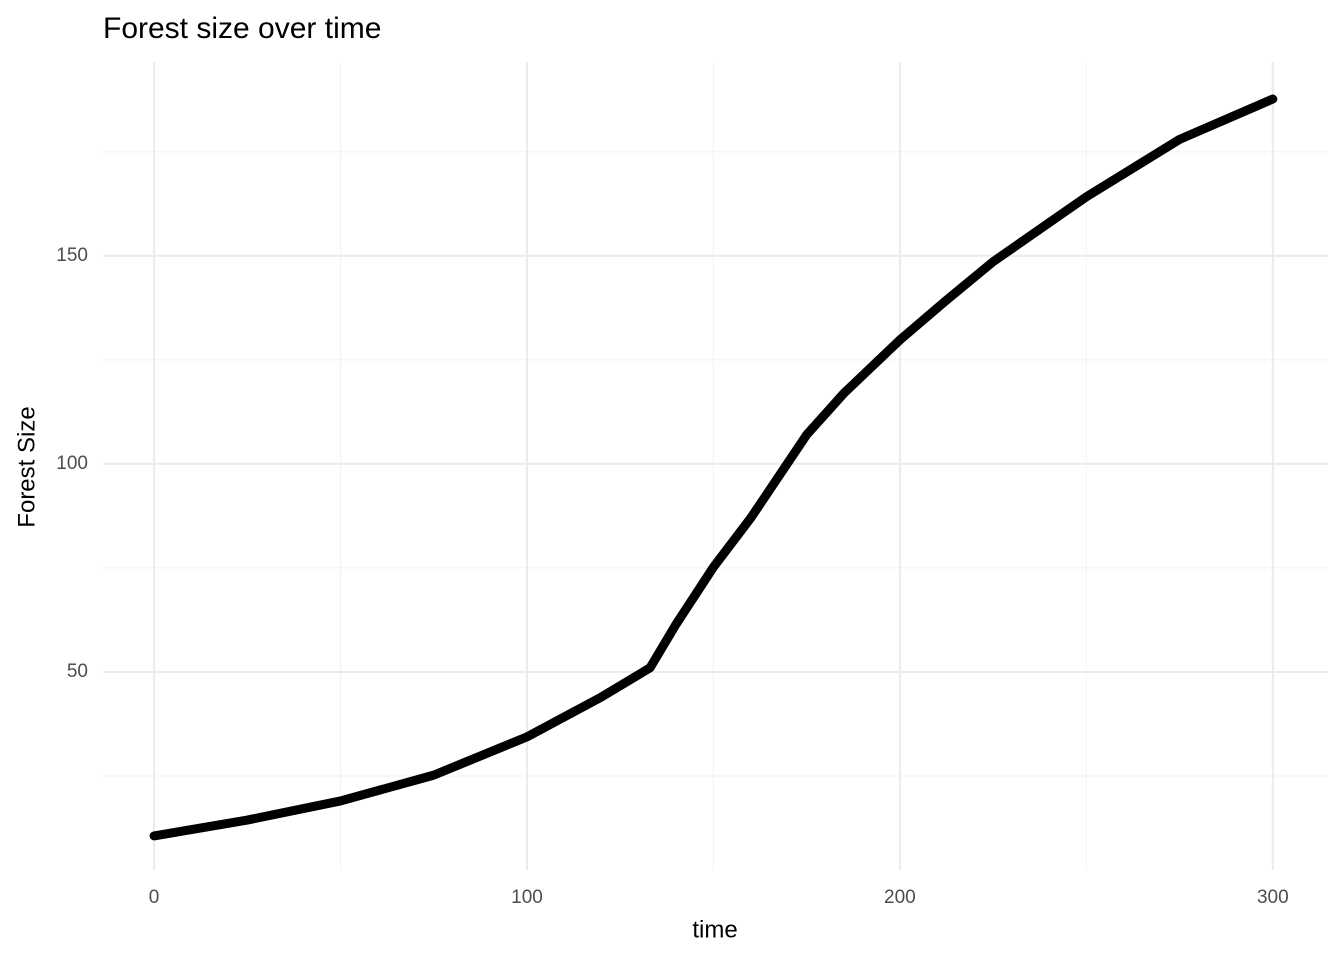 The image size is (1344, 965). I want to click on x-tick-label: 200, so click(900, 897).